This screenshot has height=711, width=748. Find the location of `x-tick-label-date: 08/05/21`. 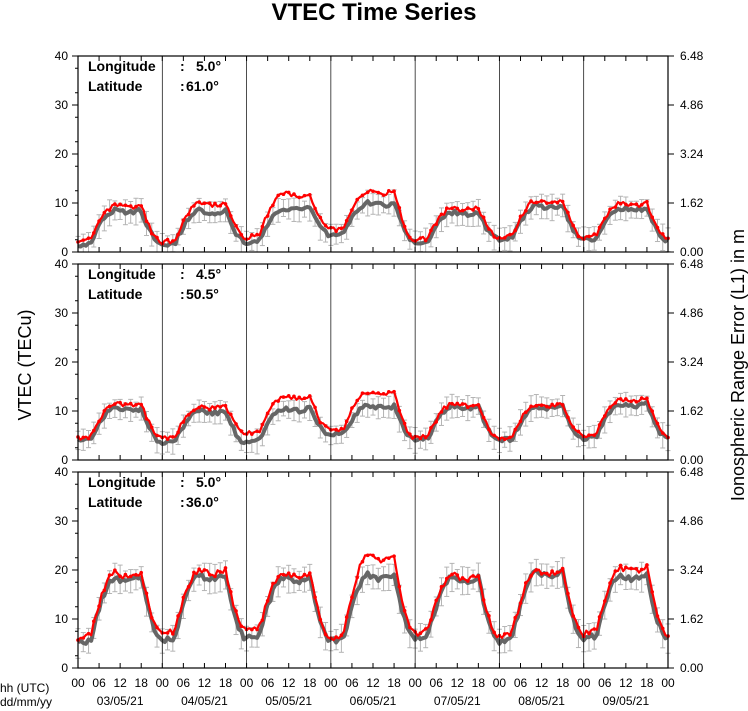

x-tick-label-date: 08/05/21 is located at coordinates (541, 701).